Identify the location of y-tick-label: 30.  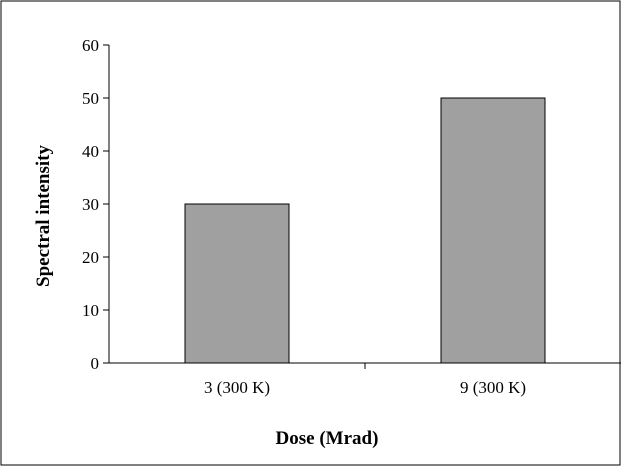
(90, 204).